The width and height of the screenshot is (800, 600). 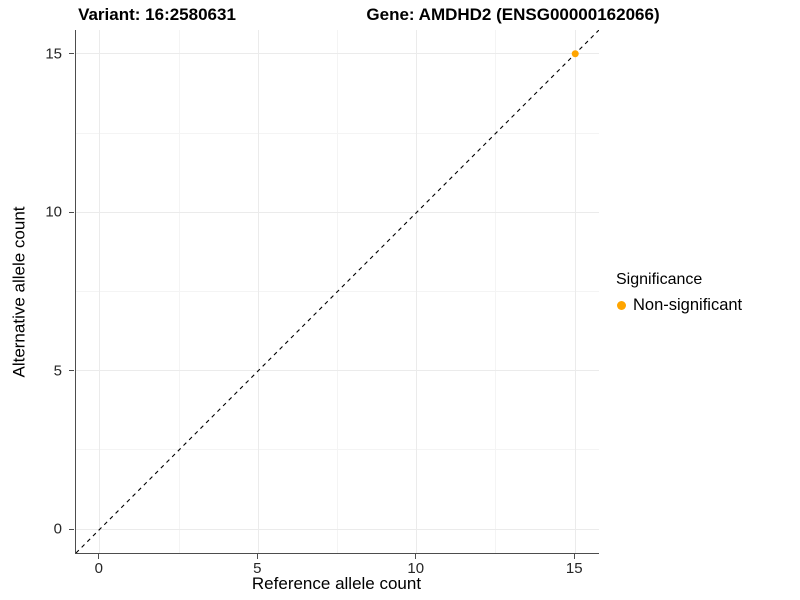 What do you see at coordinates (688, 305) in the screenshot?
I see `legend-label: Non-significant` at bounding box center [688, 305].